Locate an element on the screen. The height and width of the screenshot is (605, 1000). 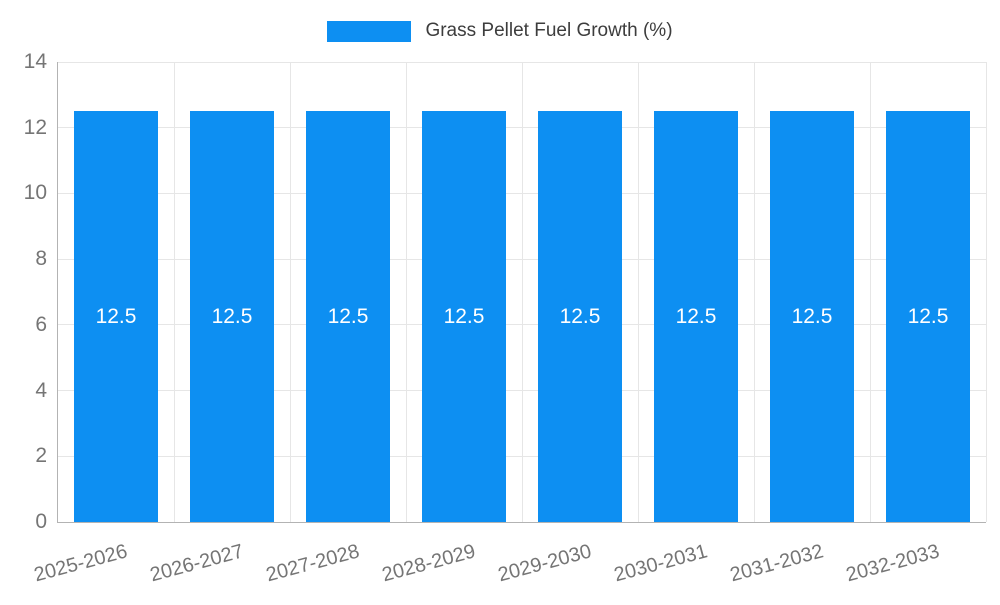
bar-2032-2033: 12.5 is located at coordinates (928, 316).